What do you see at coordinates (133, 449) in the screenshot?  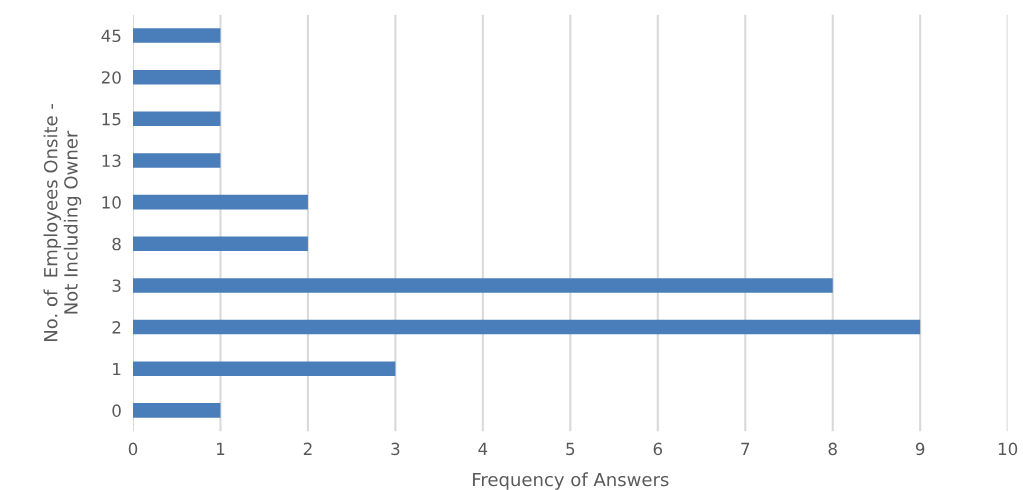 I see `x-tick-label: 0` at bounding box center [133, 449].